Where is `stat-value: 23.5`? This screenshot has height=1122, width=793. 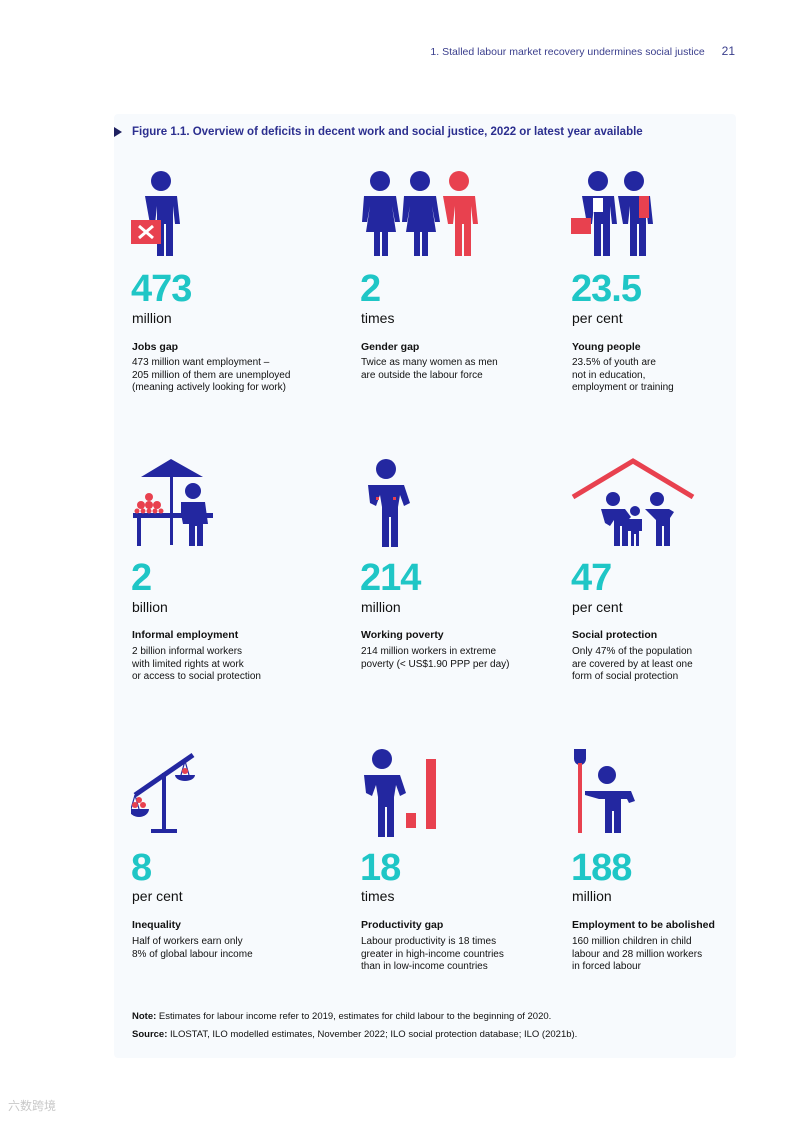
stat-value: 23.5 is located at coordinates (606, 289).